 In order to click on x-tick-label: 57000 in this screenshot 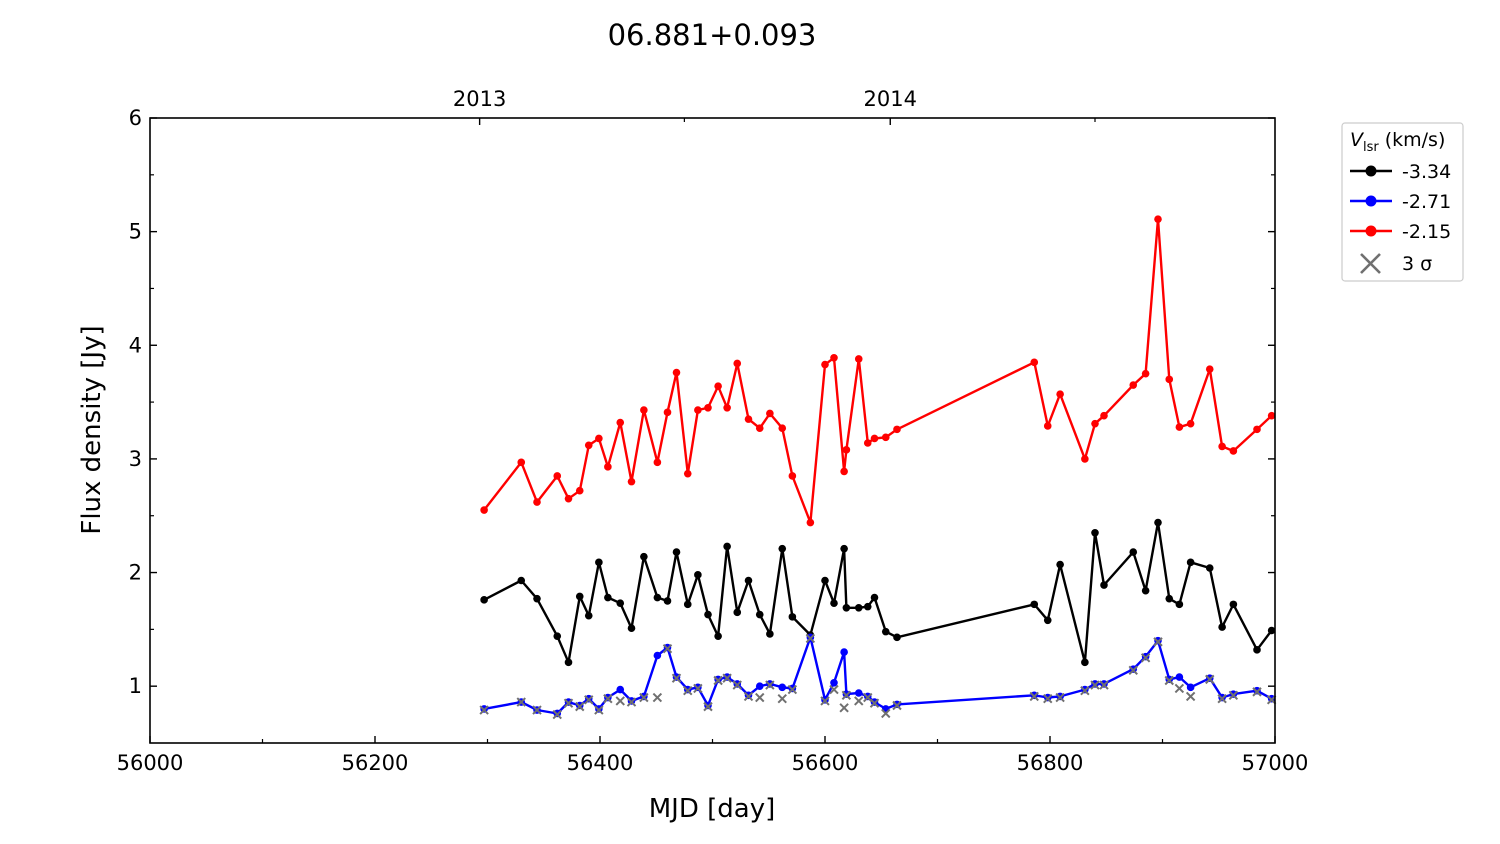, I will do `click(1275, 763)`.